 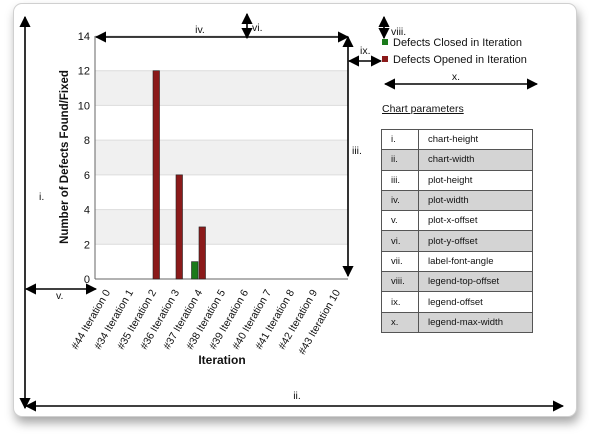 What do you see at coordinates (400, 261) in the screenshot?
I see `parameter-number: vii.` at bounding box center [400, 261].